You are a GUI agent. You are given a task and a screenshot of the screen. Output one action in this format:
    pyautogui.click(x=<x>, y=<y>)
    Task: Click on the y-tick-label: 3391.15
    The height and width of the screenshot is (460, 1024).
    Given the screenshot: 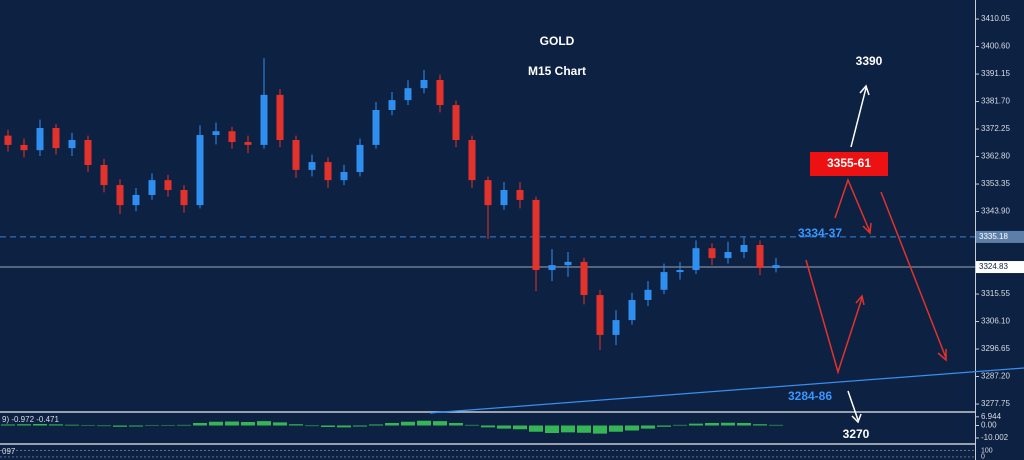 What is the action you would take?
    pyautogui.click(x=995, y=73)
    